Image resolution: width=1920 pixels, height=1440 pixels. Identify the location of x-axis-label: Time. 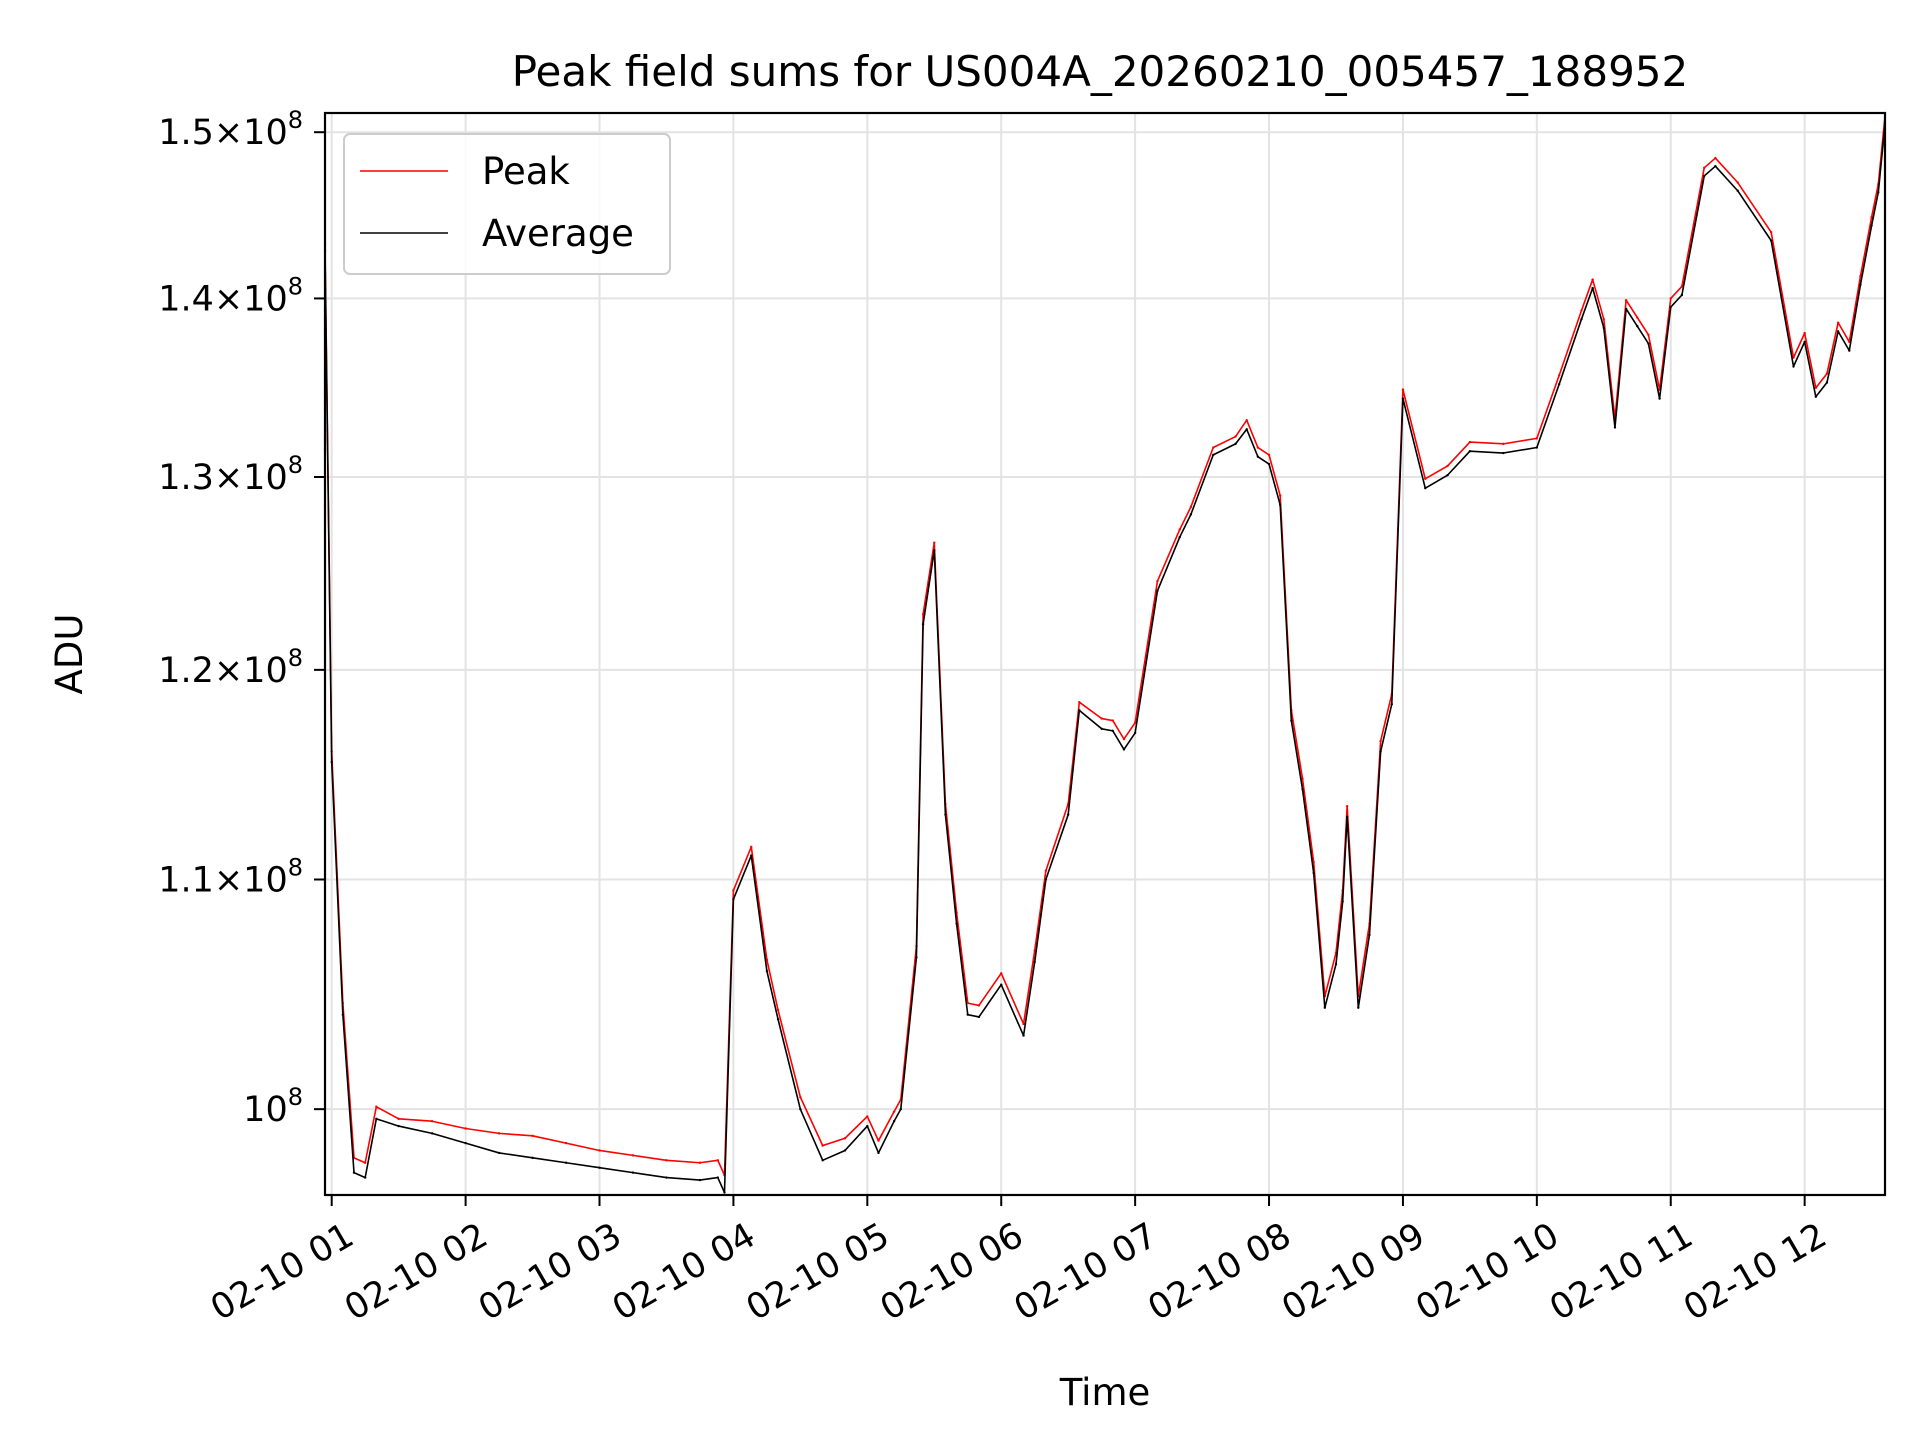
(1105, 1392).